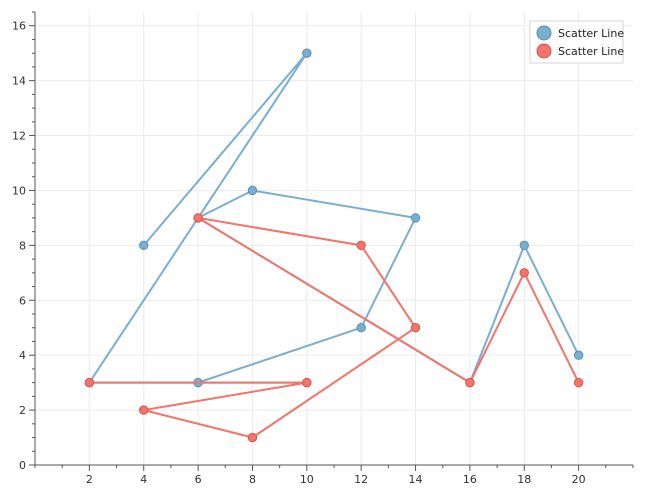 Image resolution: width=647 pixels, height=501 pixels. I want to click on x-tick-label: 6, so click(198, 479).